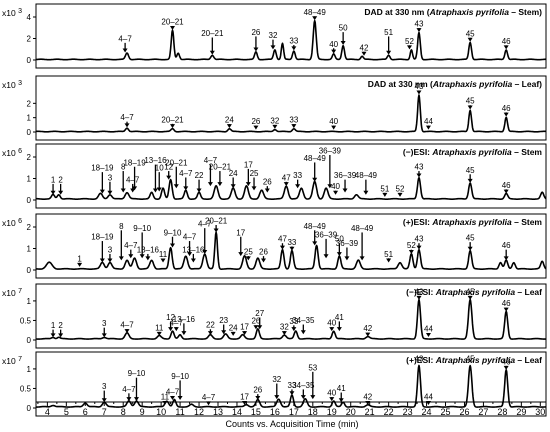  Describe the element at coordinates (159, 168) in the screenshot. I see `peak-label: 10` at that location.